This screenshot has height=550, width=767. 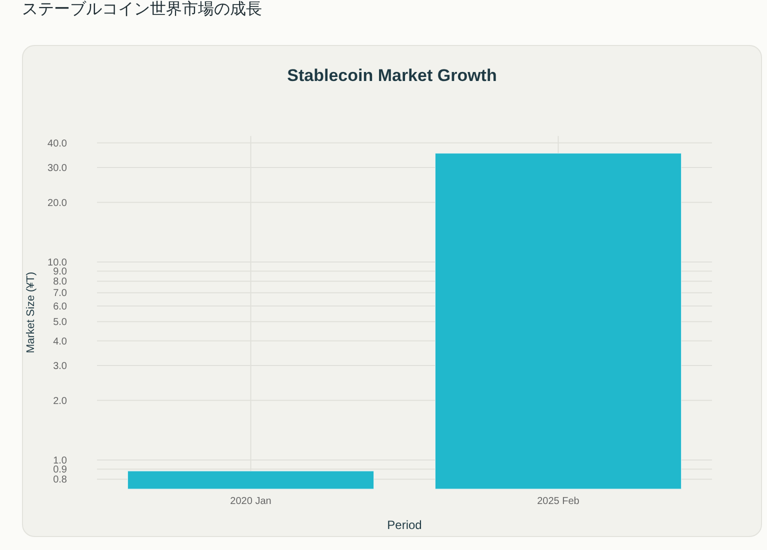 I want to click on y-tick-label: 7.0, so click(x=60, y=294).